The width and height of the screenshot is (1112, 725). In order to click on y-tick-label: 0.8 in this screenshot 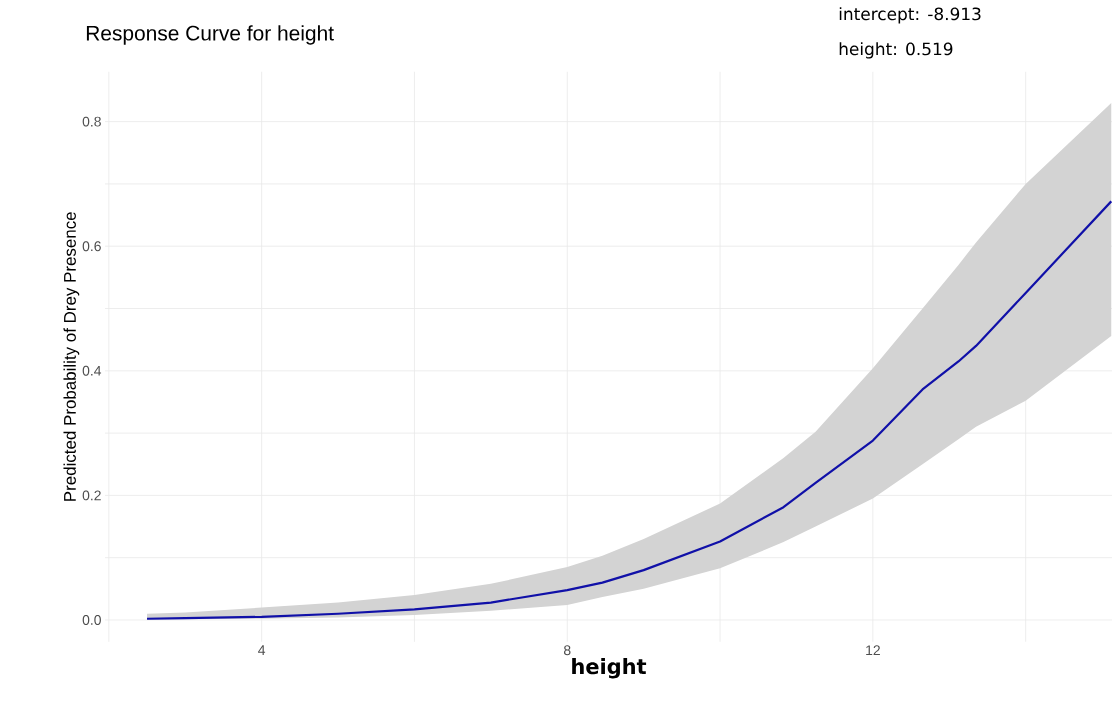, I will do `click(91, 121)`.